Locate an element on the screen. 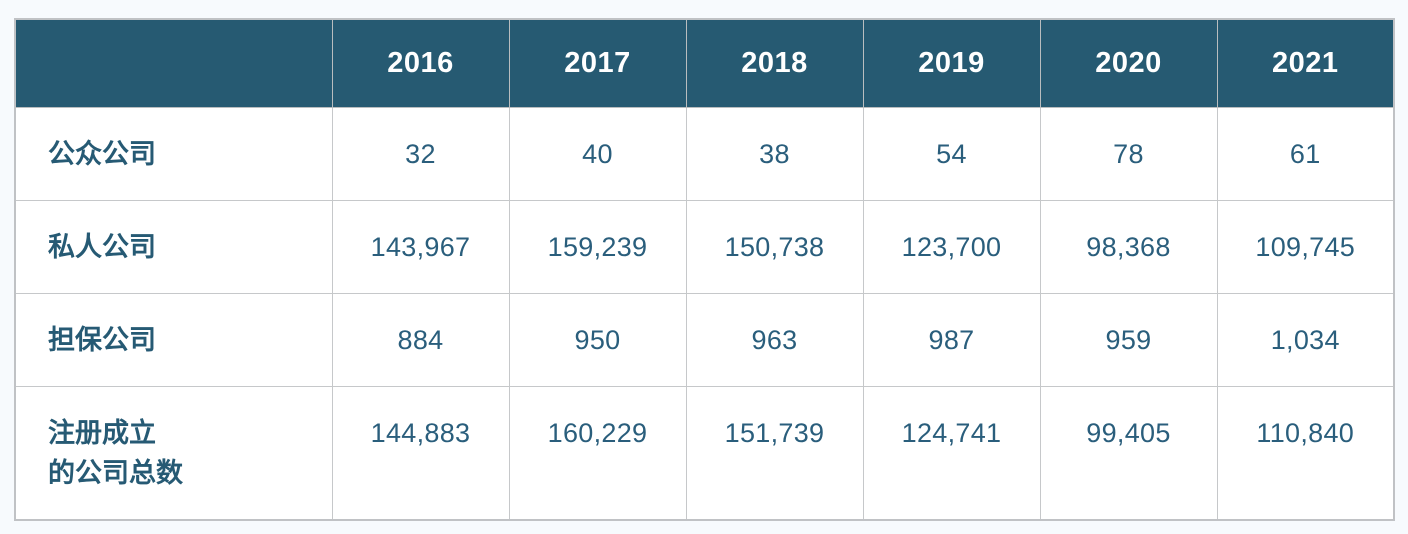 This screenshot has height=534, width=1408. cell-value: 38 is located at coordinates (774, 154).